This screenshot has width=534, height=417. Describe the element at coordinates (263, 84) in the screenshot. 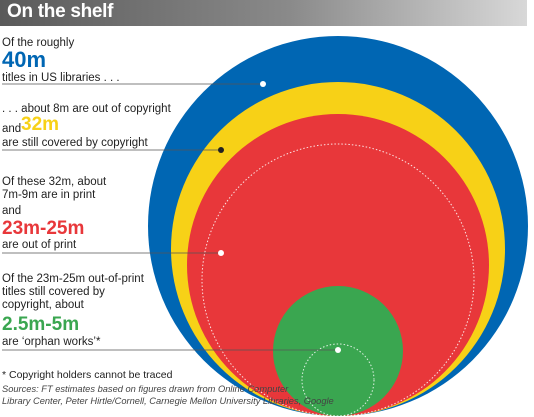

I see `leader-40m-dot` at that location.